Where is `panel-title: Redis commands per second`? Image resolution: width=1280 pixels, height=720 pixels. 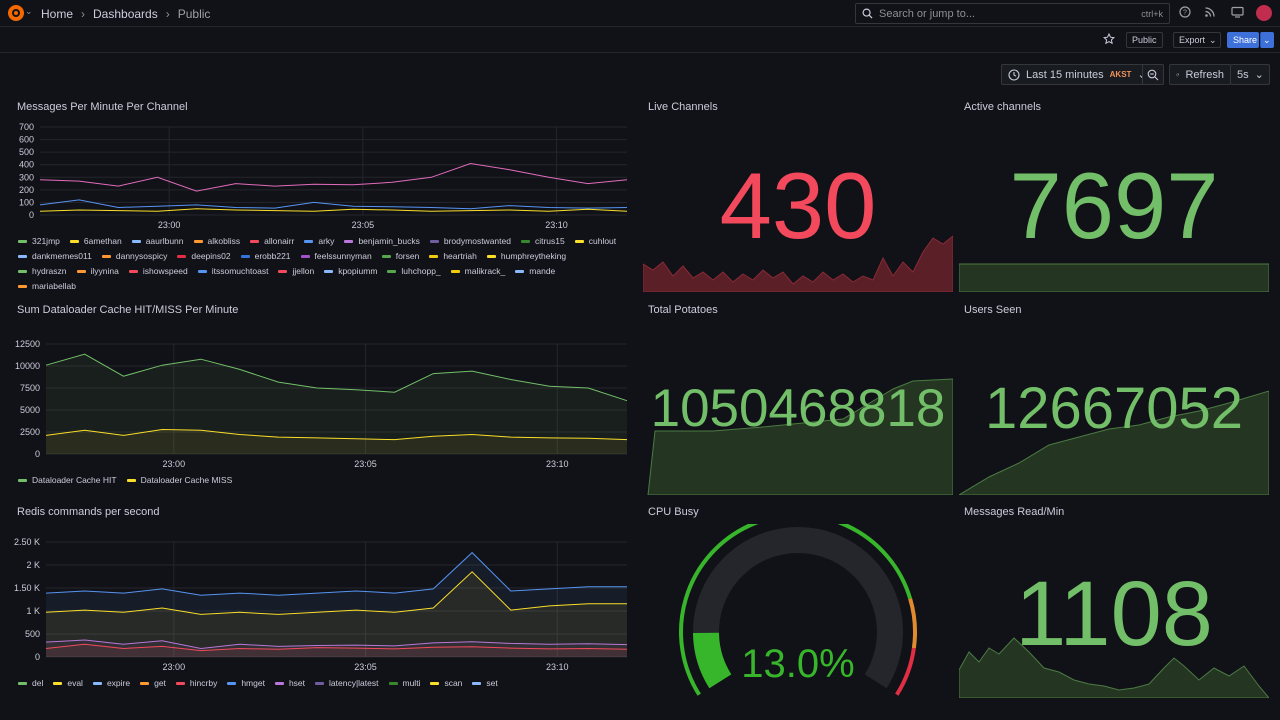
panel-title: Redis commands per second is located at coordinates (88, 512).